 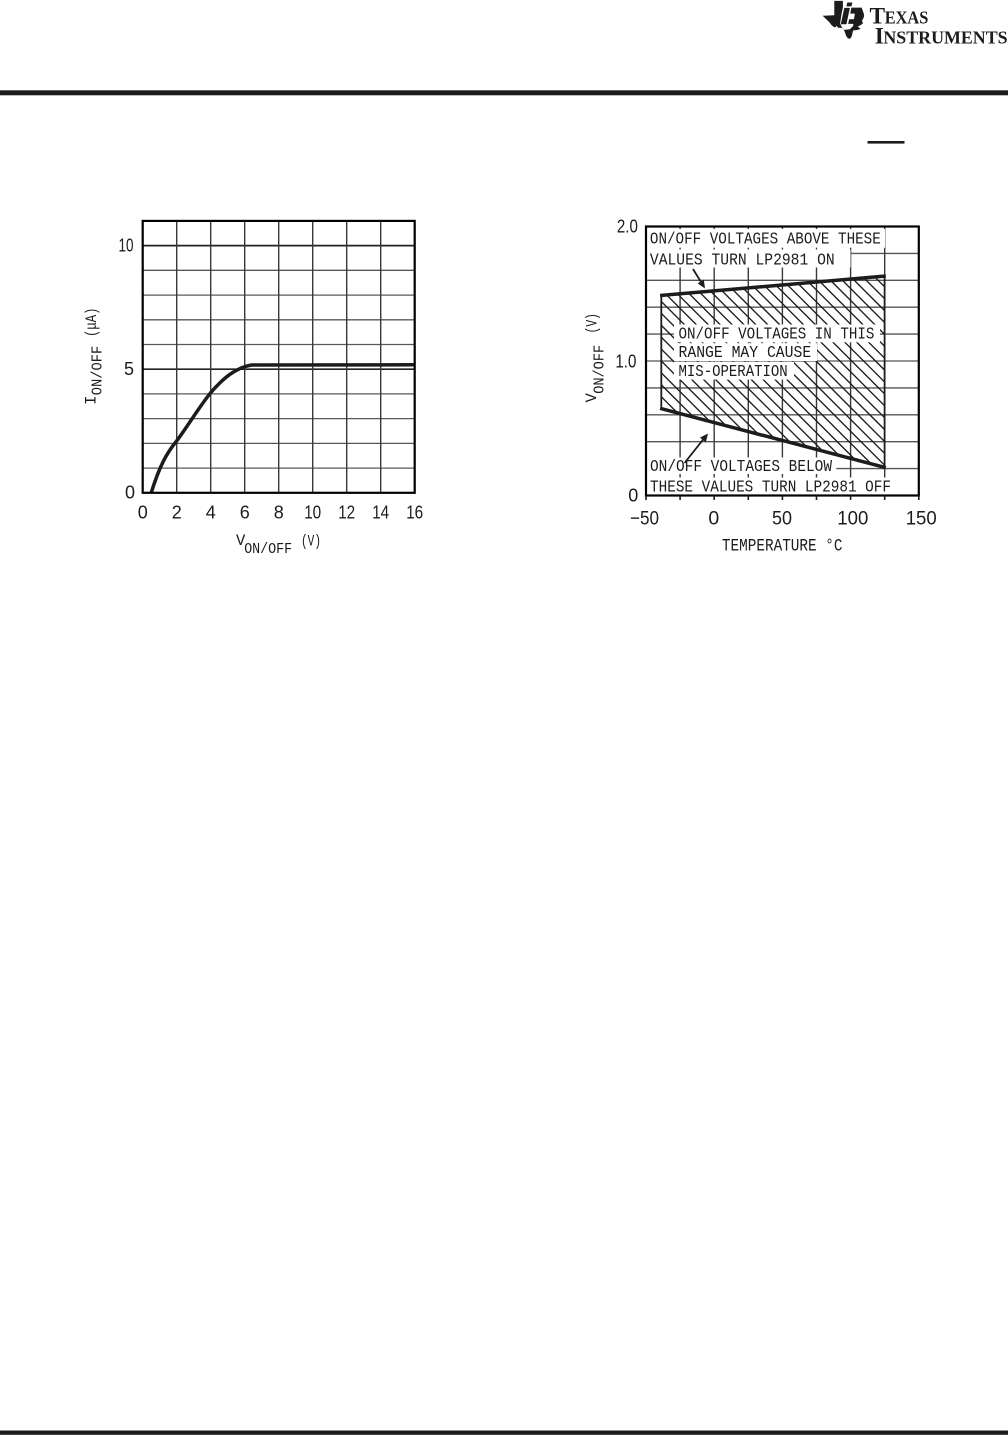 What do you see at coordinates (627, 227) in the screenshot?
I see `svg-text: 2.0` at bounding box center [627, 227].